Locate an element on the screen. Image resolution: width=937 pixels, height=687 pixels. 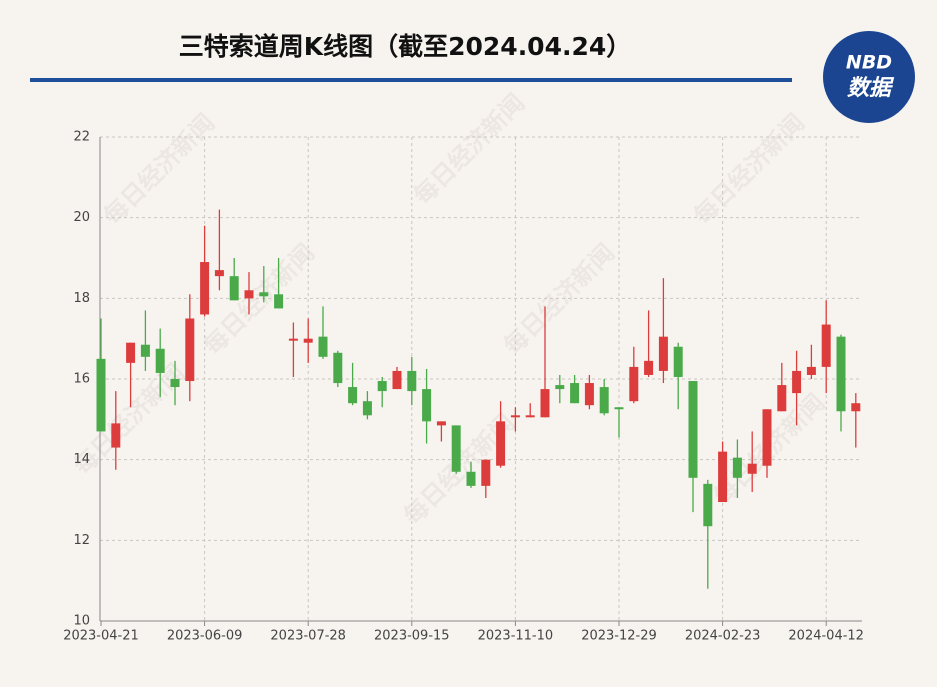
y-tick-label: 12 is located at coordinates (81, 540).